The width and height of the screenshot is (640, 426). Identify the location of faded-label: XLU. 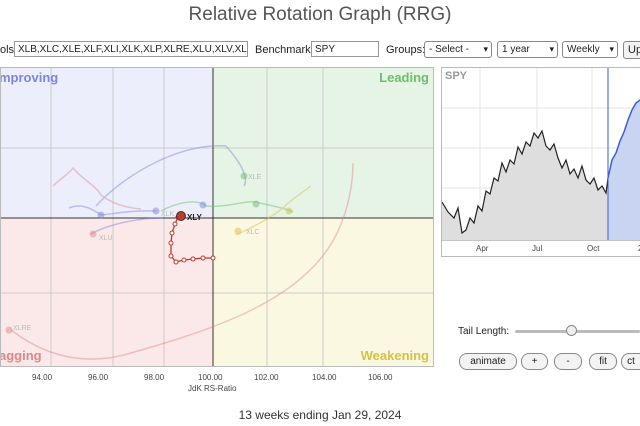
(106, 238).